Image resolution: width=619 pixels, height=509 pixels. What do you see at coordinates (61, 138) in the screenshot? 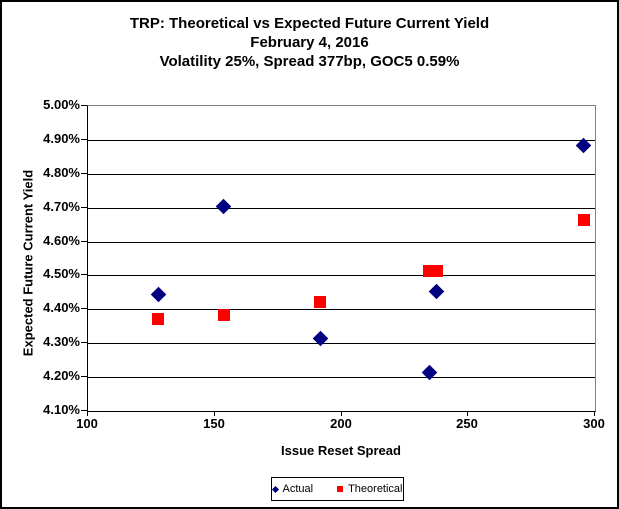
I see `y-tick-label: 4.90%` at bounding box center [61, 138].